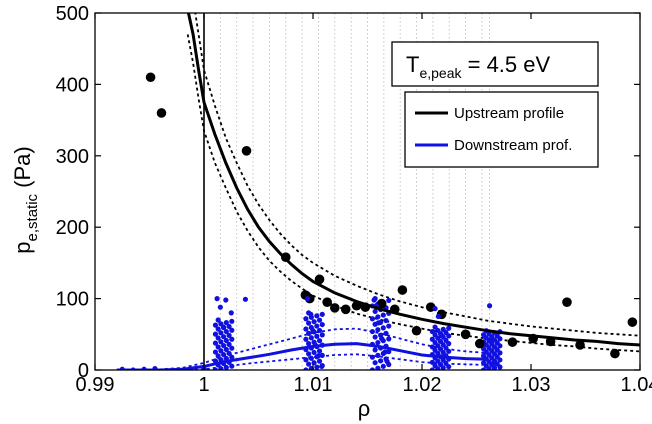  What do you see at coordinates (72, 157) in the screenshot?
I see `y-tick-label: 300` at bounding box center [72, 157].